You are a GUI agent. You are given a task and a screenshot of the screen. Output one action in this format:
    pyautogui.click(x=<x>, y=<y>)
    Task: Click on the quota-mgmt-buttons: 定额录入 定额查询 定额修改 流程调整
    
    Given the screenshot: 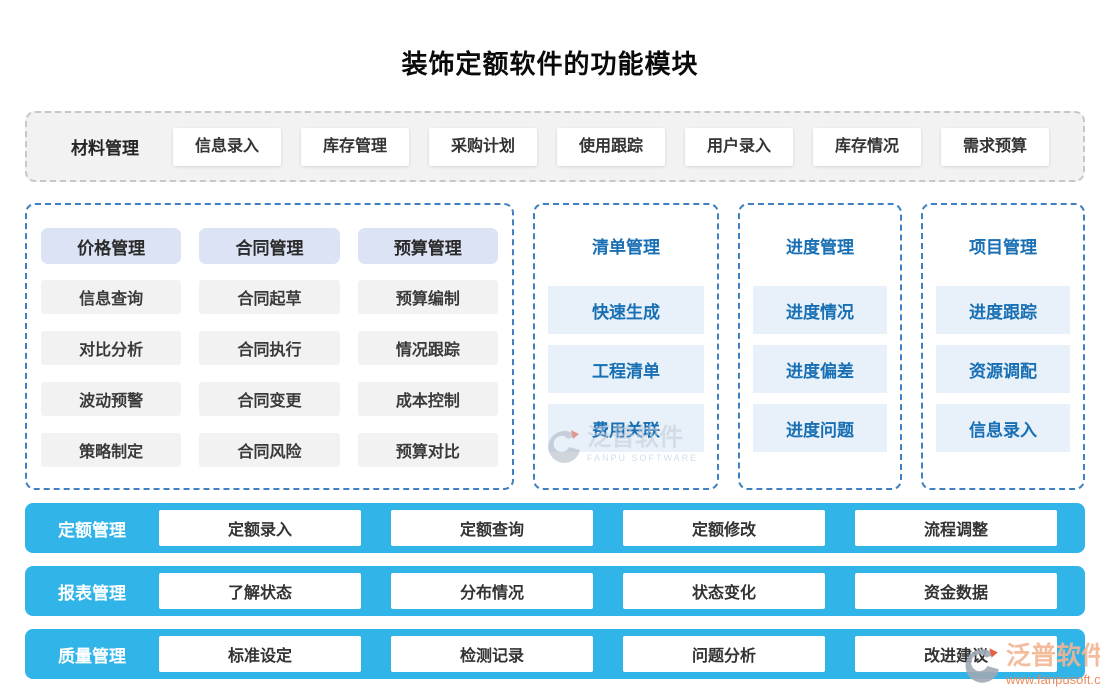 What is the action you would take?
    pyautogui.click(x=608, y=528)
    